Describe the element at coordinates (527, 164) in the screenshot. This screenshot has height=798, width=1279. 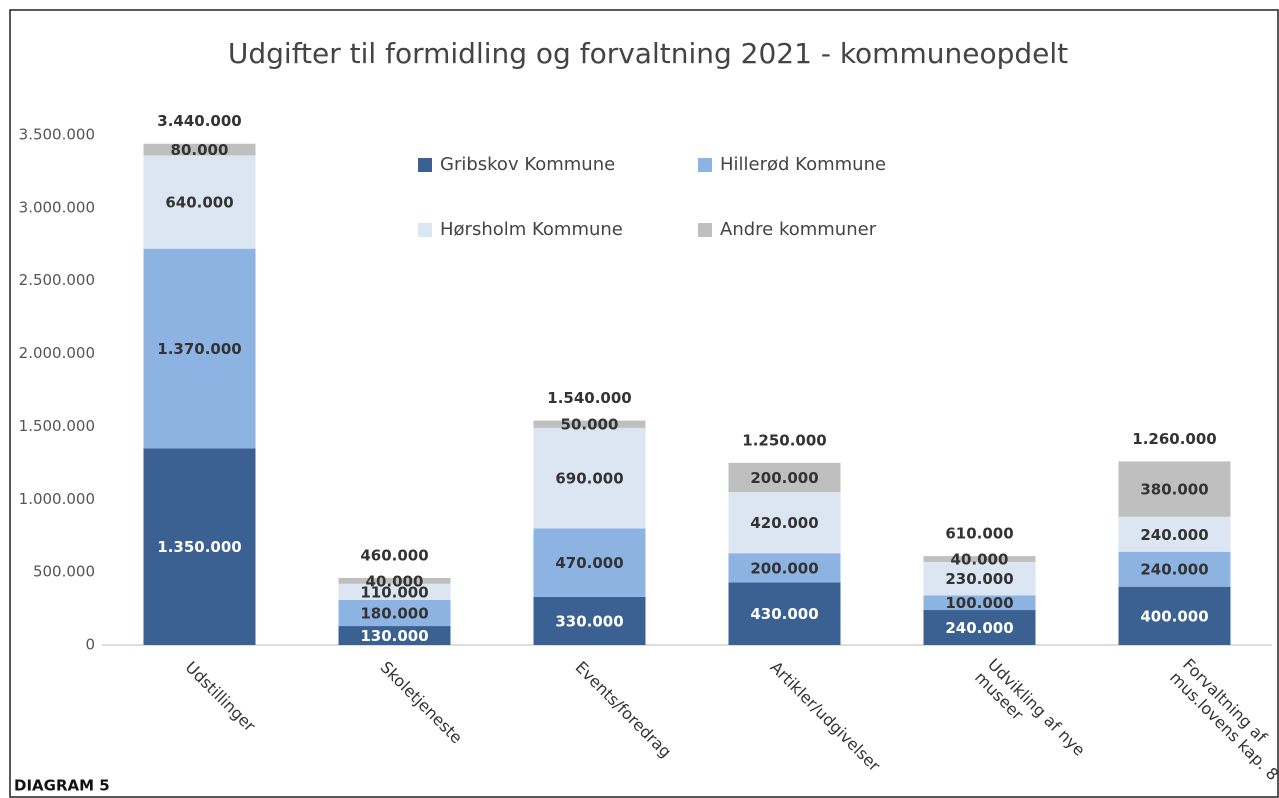
I see `legend-label: Gribskov Kommune` at that location.